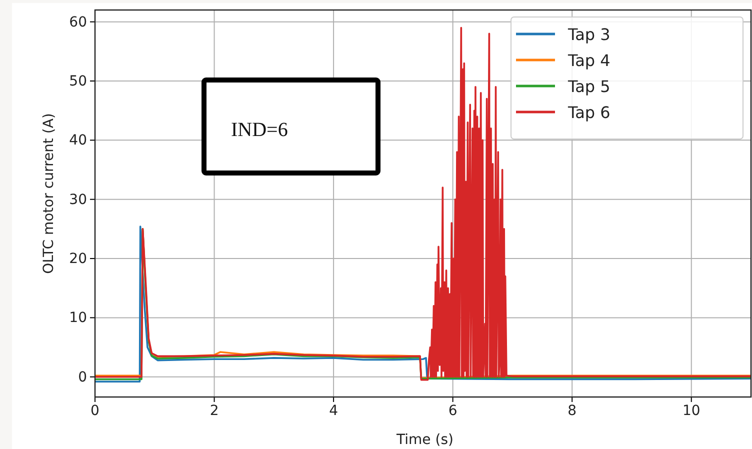 The image size is (752, 449). I want to click on x-tick-label: 6, so click(453, 410).